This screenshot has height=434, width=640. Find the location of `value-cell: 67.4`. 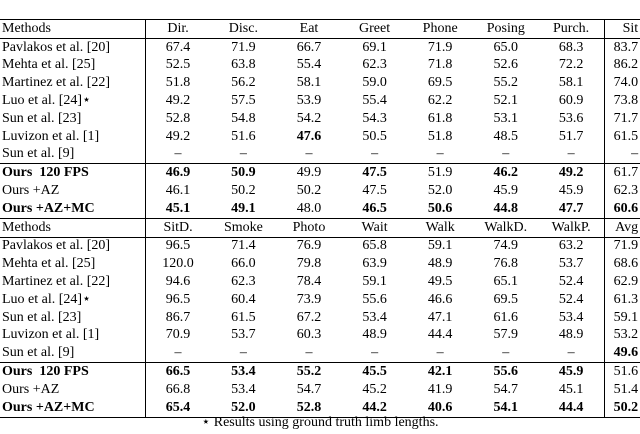

value-cell: 67.4 is located at coordinates (178, 47).